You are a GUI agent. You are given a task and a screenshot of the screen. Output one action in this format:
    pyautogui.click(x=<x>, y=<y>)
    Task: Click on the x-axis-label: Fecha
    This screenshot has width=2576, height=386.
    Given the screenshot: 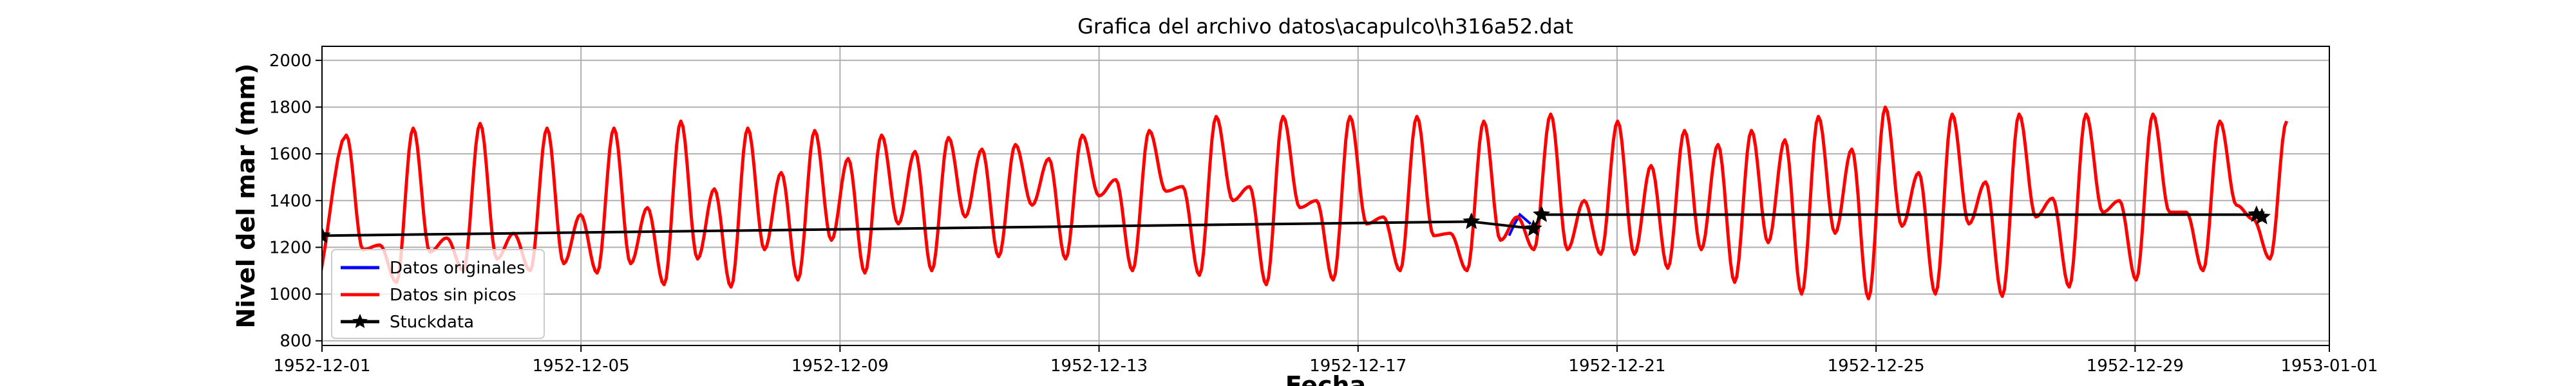 What is the action you would take?
    pyautogui.click(x=1325, y=378)
    